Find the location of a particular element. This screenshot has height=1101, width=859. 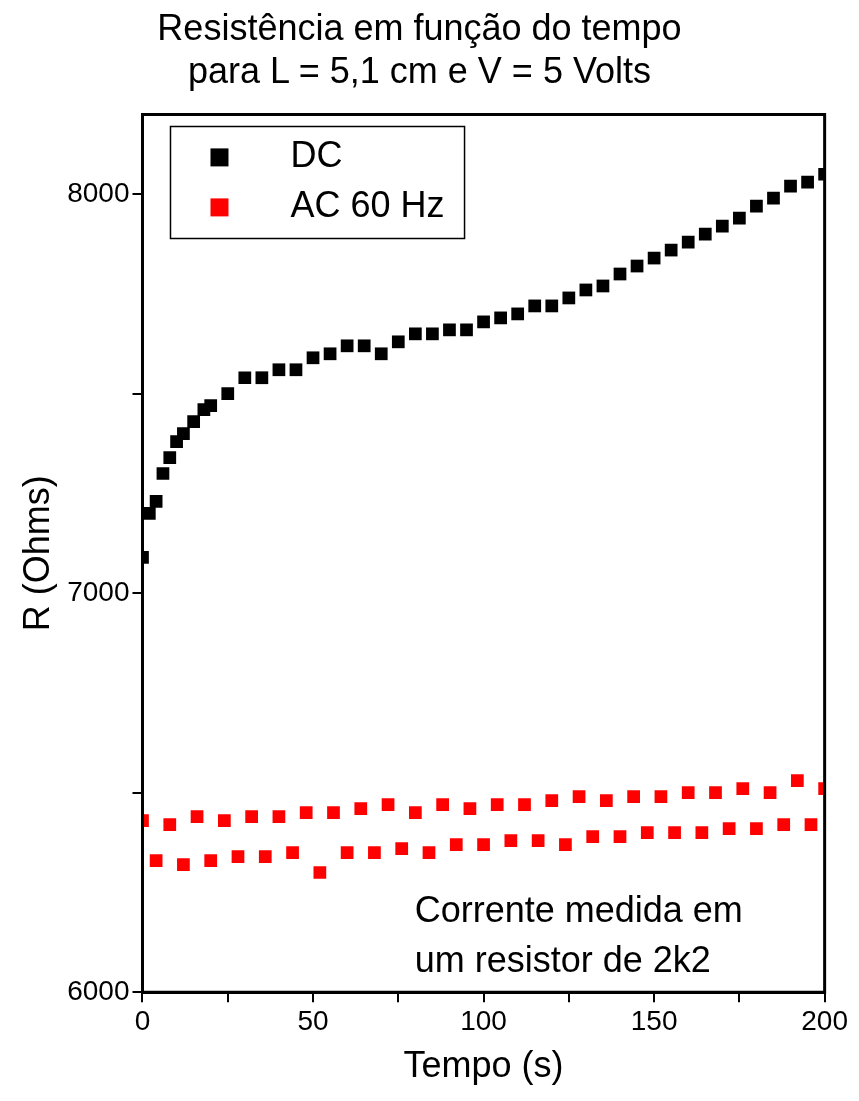

y-axis-title: R (Ohms) is located at coordinates (36, 553).